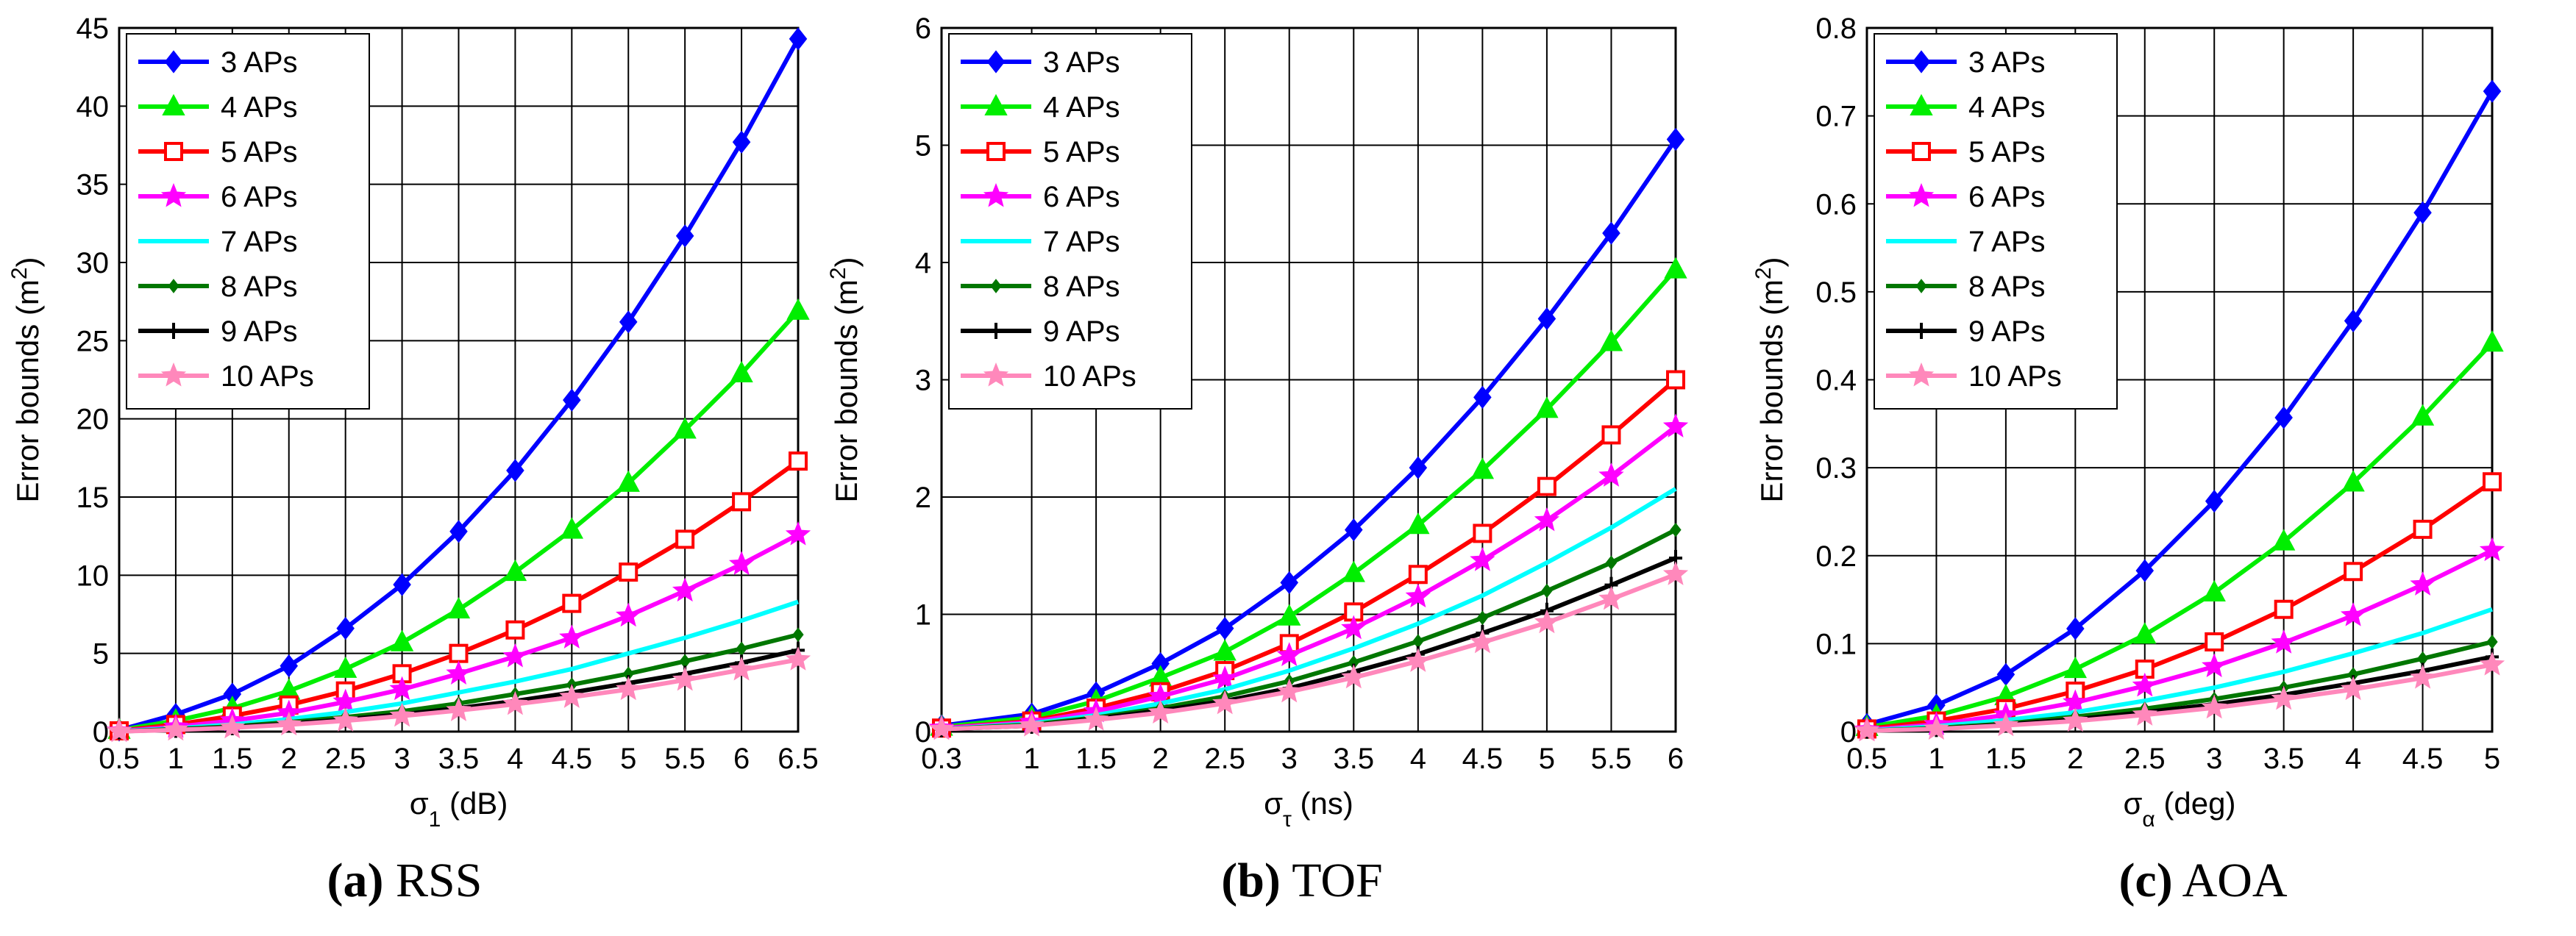 The width and height of the screenshot is (2576, 936). What do you see at coordinates (1836, 204) in the screenshot?
I see `y-tick-label: 0.6` at bounding box center [1836, 204].